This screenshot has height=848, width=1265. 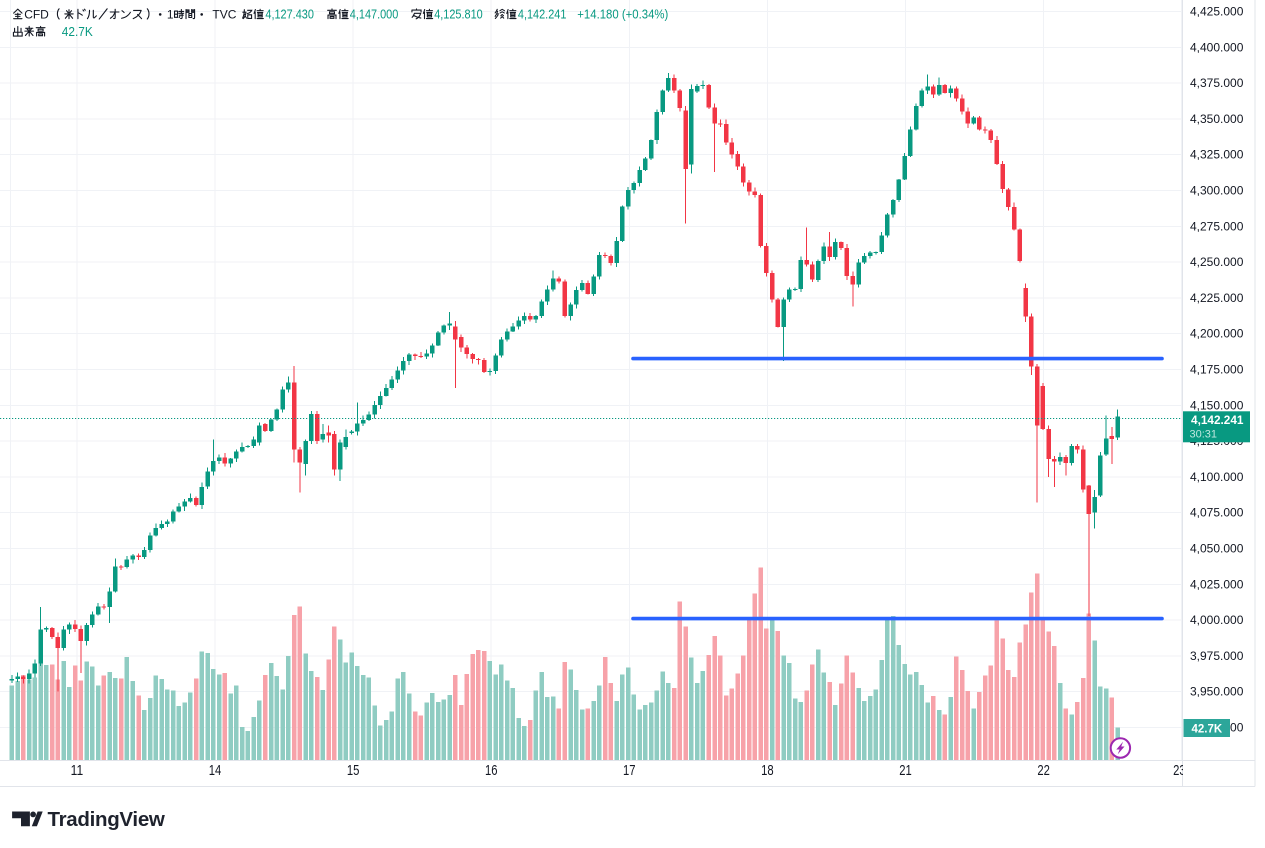 What do you see at coordinates (1217, 370) in the screenshot?
I see `svg-text: 4,175.000` at bounding box center [1217, 370].